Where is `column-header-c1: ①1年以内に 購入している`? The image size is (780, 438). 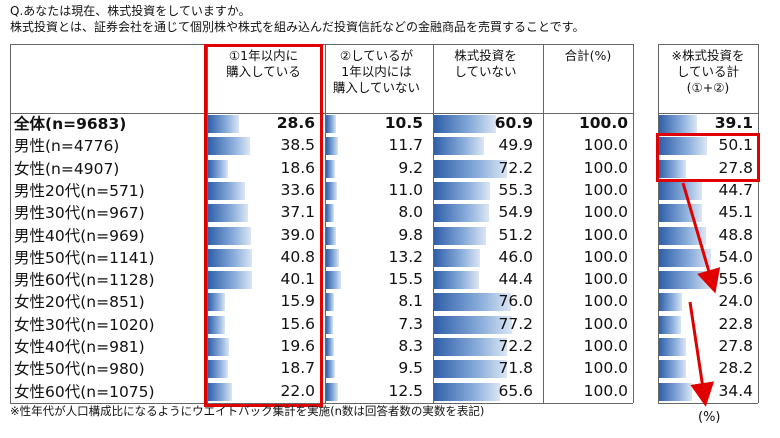 column-header-c1: ①1年以内に 購入している is located at coordinates (263, 79).